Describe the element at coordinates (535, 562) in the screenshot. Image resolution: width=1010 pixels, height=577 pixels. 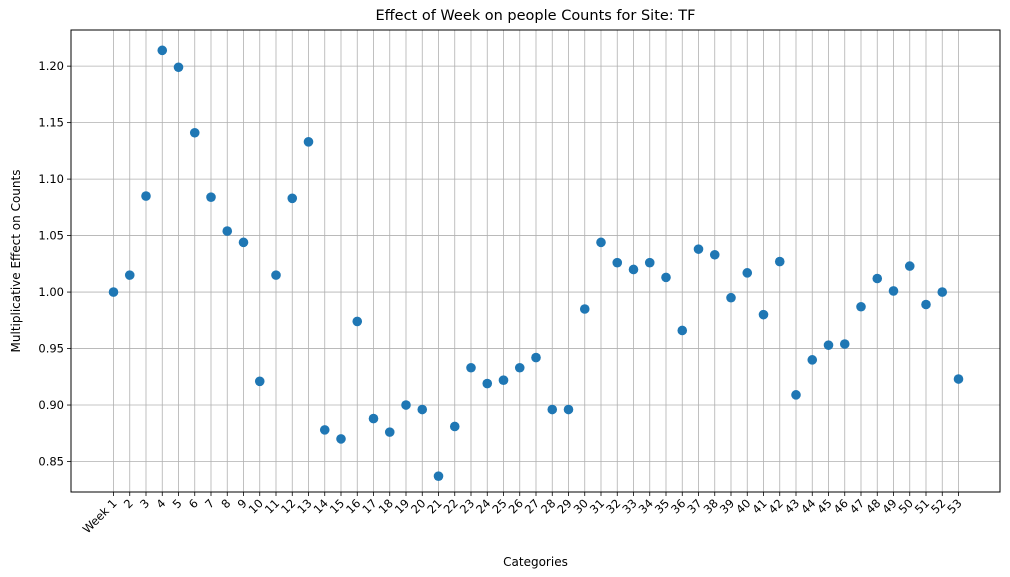
I see `x-axis-label: Categories` at that location.